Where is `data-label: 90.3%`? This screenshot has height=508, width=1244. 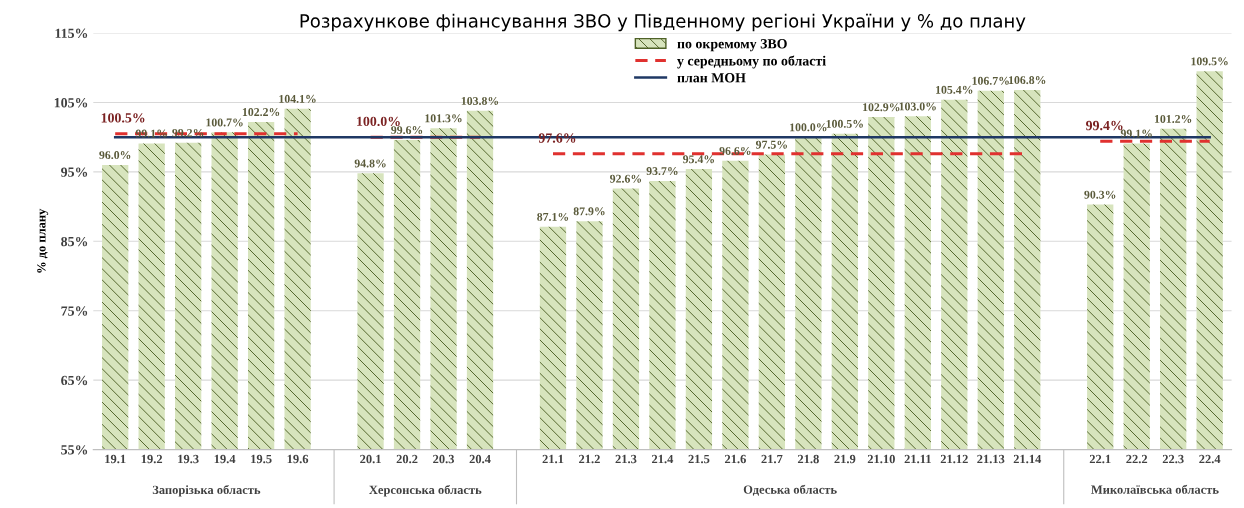 data-label: 90.3% is located at coordinates (1100, 194).